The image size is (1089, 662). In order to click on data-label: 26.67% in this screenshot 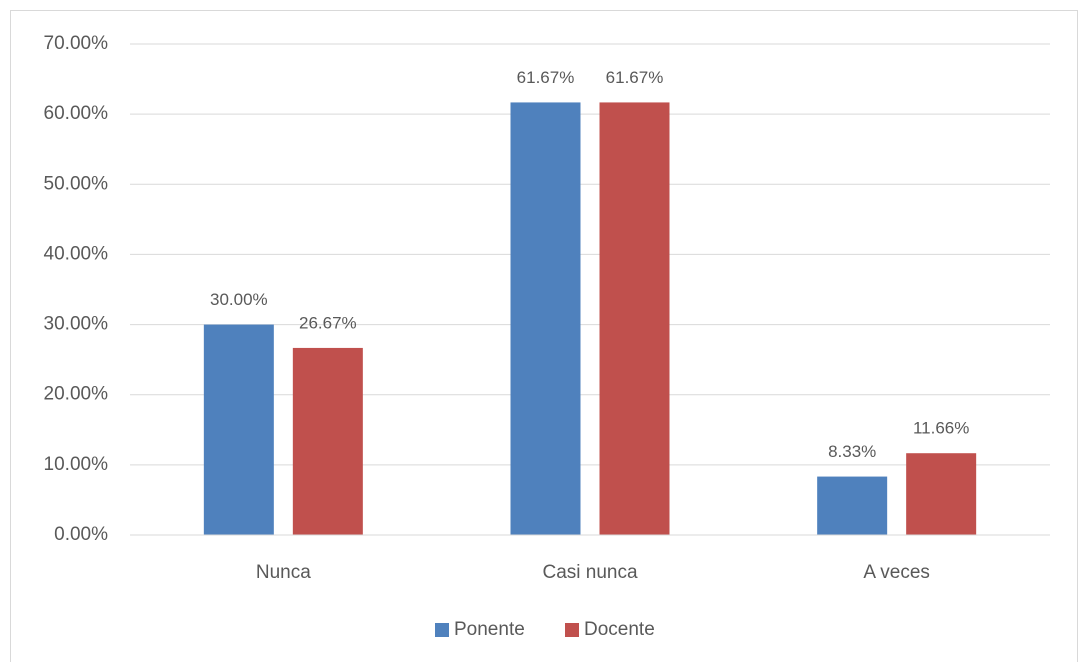, I will do `click(328, 322)`.